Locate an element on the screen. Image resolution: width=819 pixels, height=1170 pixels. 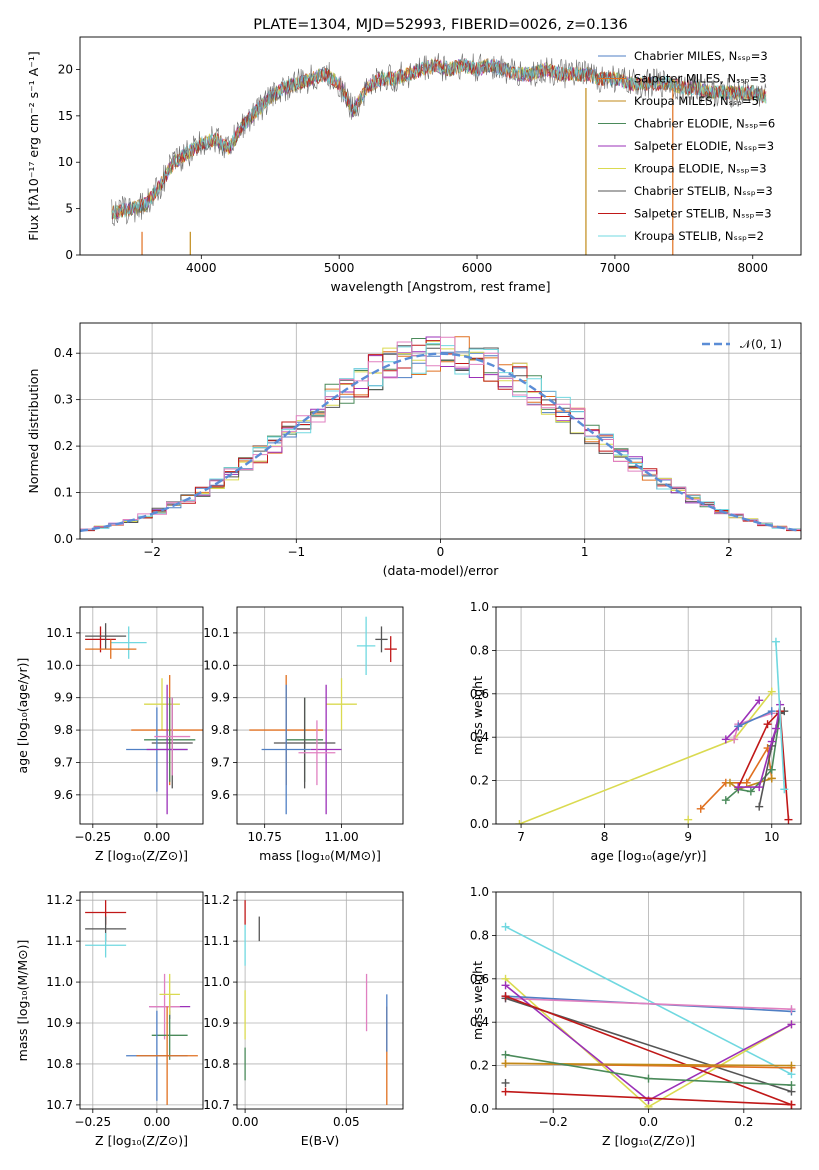
x-axis-label: (data-model)/error is located at coordinates (441, 570).